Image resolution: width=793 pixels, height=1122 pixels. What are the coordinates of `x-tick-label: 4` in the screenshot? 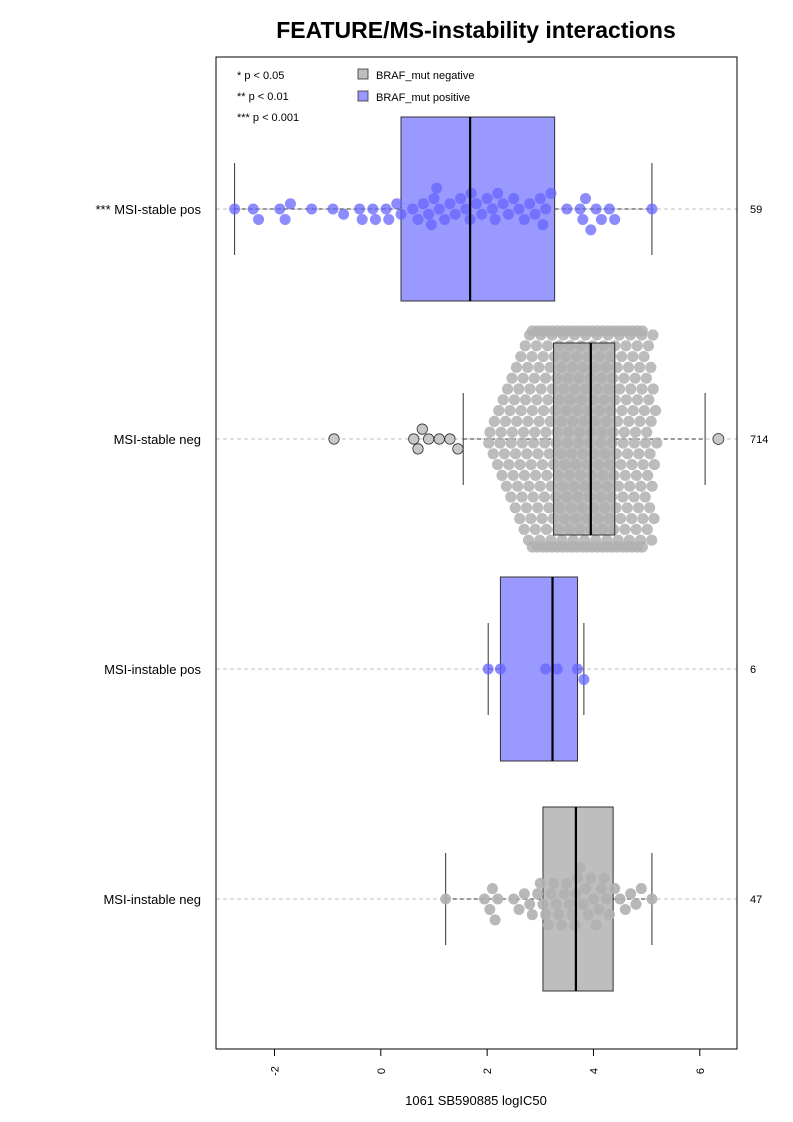 It's located at (594, 1071).